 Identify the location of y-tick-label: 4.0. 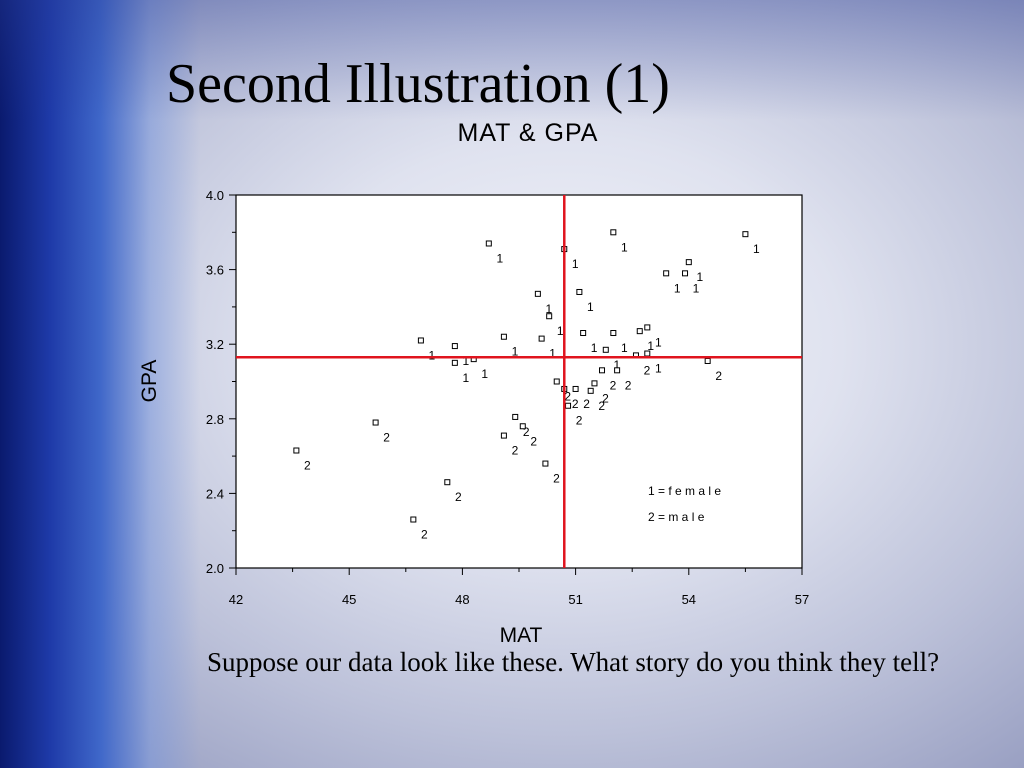
(215, 195).